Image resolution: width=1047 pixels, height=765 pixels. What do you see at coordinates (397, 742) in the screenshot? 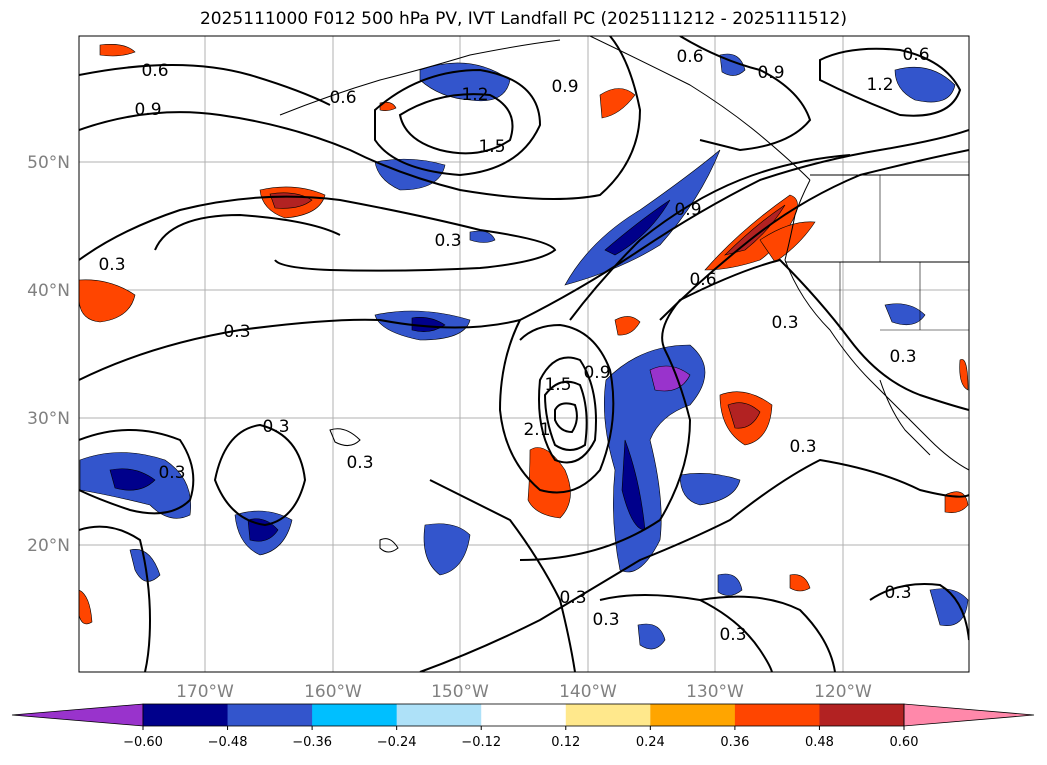
I see `colorbar-tick-label: −0.24` at bounding box center [397, 742].